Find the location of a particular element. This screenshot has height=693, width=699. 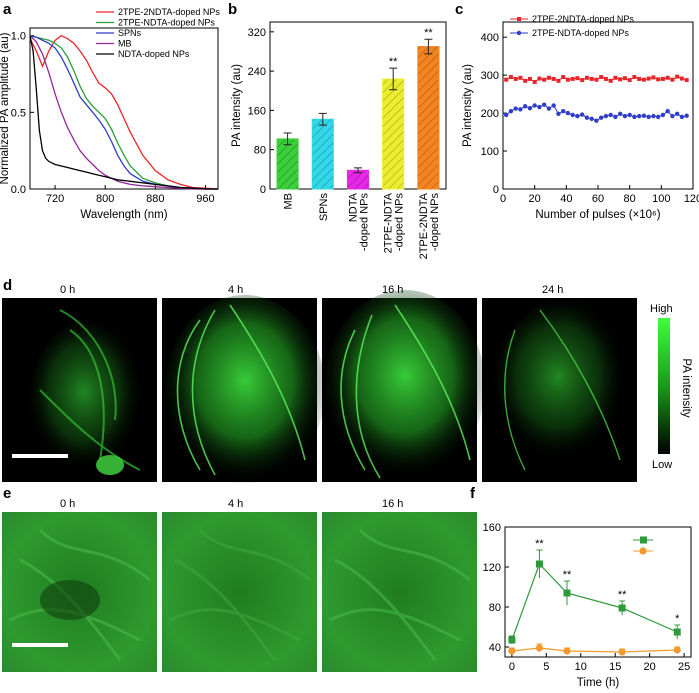

b-ytick-label: 320 is located at coordinates (257, 33).